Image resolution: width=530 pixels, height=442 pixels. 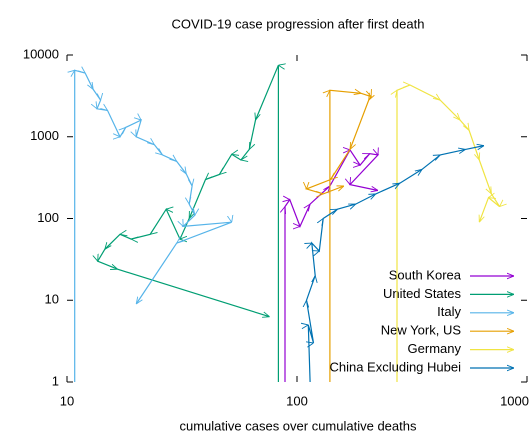 I want to click on x-tick-label: 10, so click(x=67, y=400).